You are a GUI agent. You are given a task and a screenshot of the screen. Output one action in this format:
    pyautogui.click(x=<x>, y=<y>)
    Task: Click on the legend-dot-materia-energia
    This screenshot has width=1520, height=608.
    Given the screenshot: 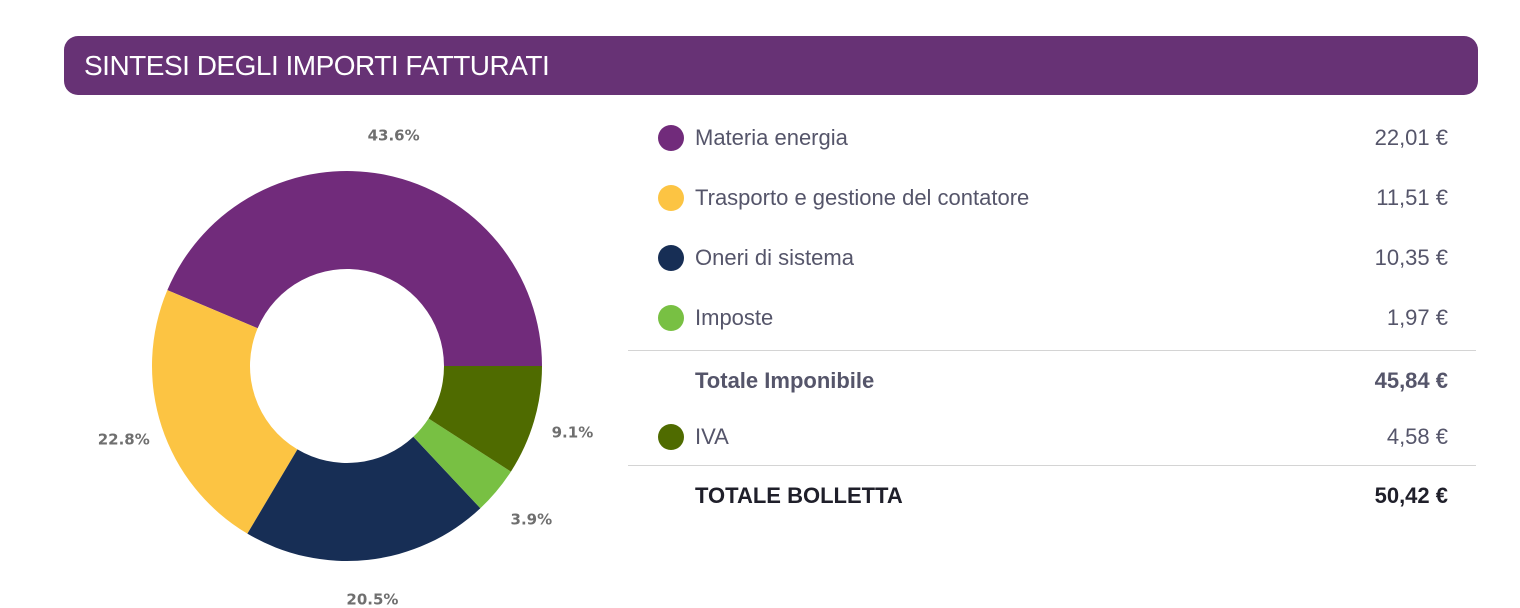 What is the action you would take?
    pyautogui.click(x=671, y=138)
    